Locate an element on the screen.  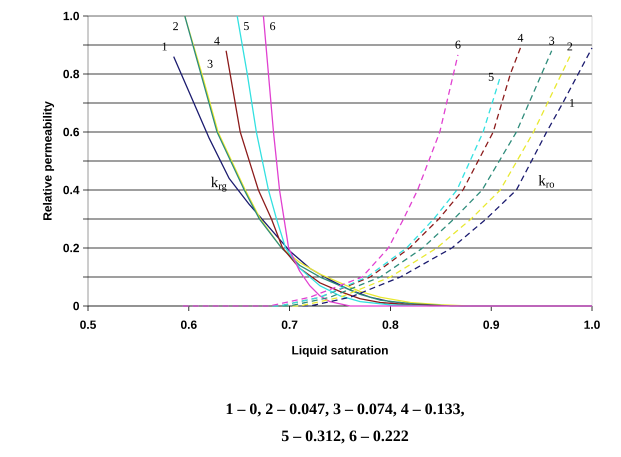
series-label: 6 is located at coordinates (273, 26).